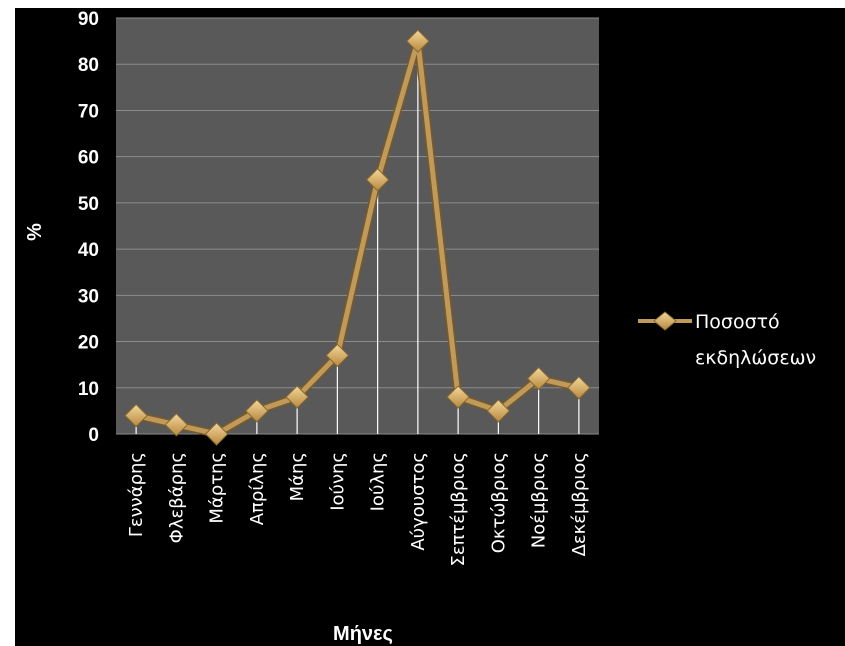 The image size is (845, 646). What do you see at coordinates (727, 340) in the screenshot?
I see `legend: Ποσοστό εκδηλώσεων` at bounding box center [727, 340].